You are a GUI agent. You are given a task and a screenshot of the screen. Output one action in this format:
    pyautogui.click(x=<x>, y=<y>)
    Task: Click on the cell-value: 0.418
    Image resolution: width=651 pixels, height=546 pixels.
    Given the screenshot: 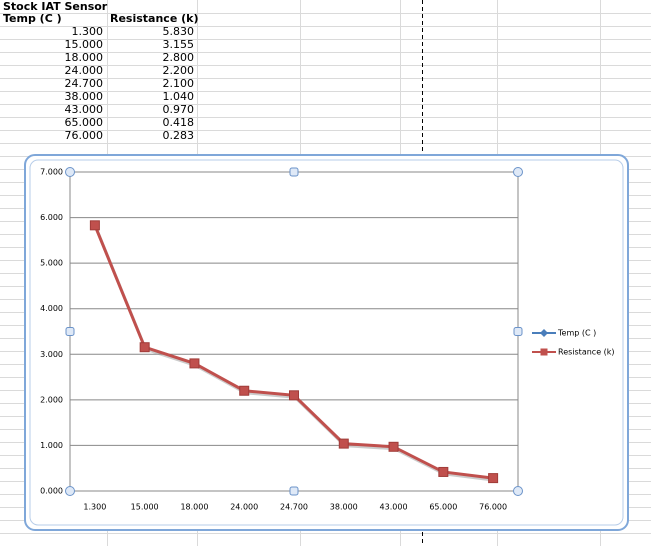 What is the action you would take?
    pyautogui.click(x=179, y=122)
    